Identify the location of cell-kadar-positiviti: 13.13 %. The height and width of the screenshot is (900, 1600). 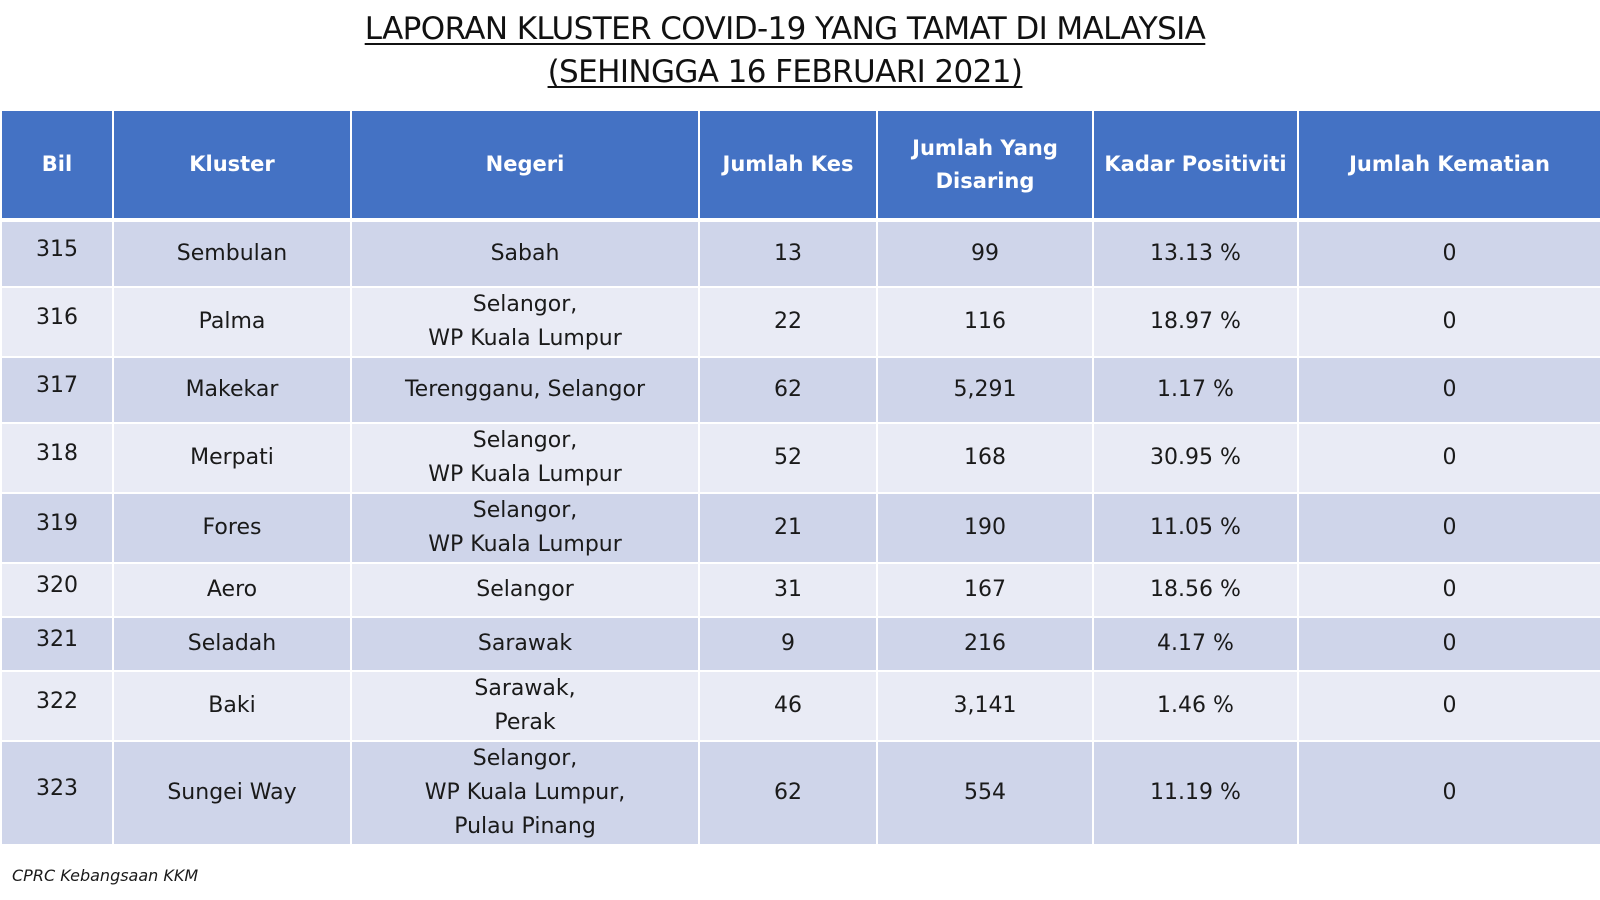
(1195, 253).